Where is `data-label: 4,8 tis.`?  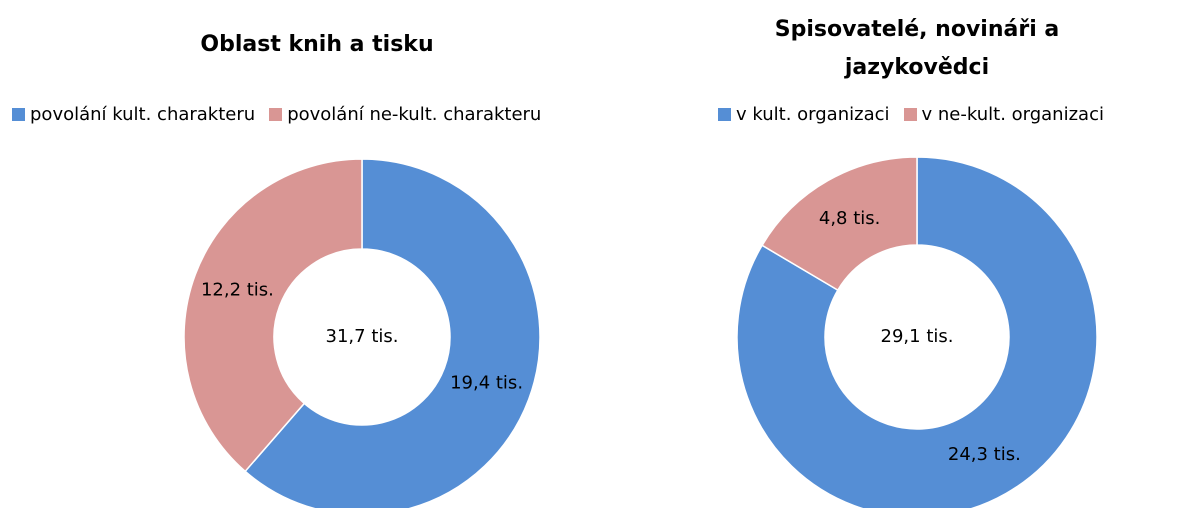
data-label: 4,8 tis. is located at coordinates (850, 218).